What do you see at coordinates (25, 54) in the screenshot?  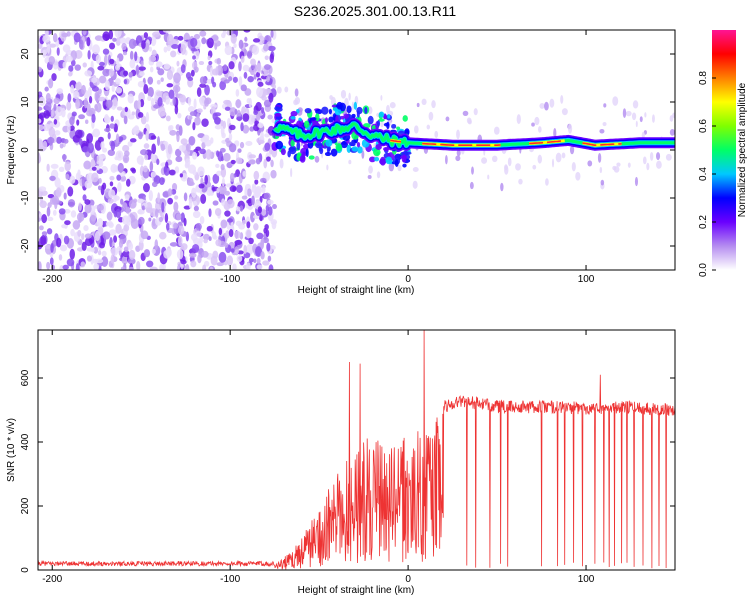 I see `y-tick-label: 20` at bounding box center [25, 54].